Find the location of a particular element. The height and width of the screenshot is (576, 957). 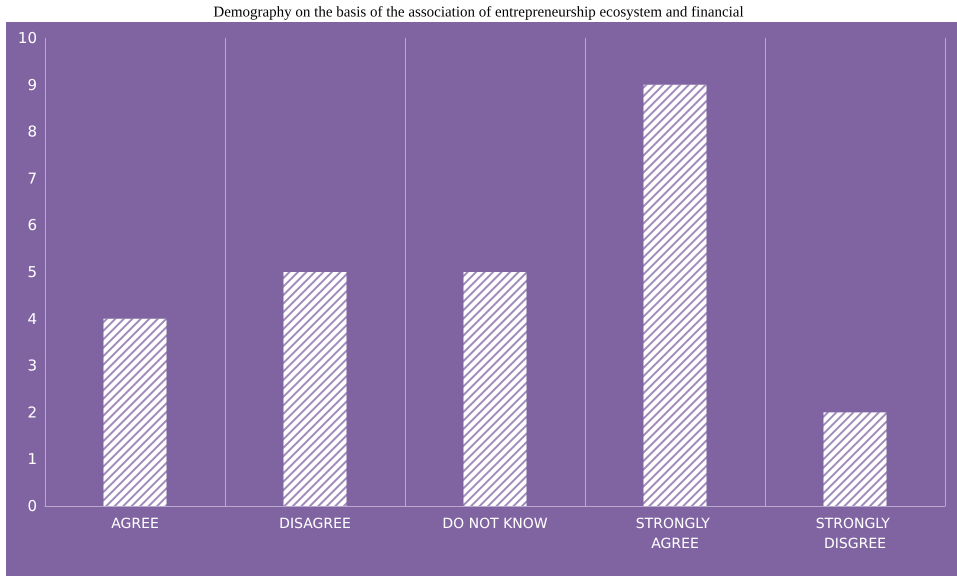

y-tick-label: 0 is located at coordinates (32, 506).